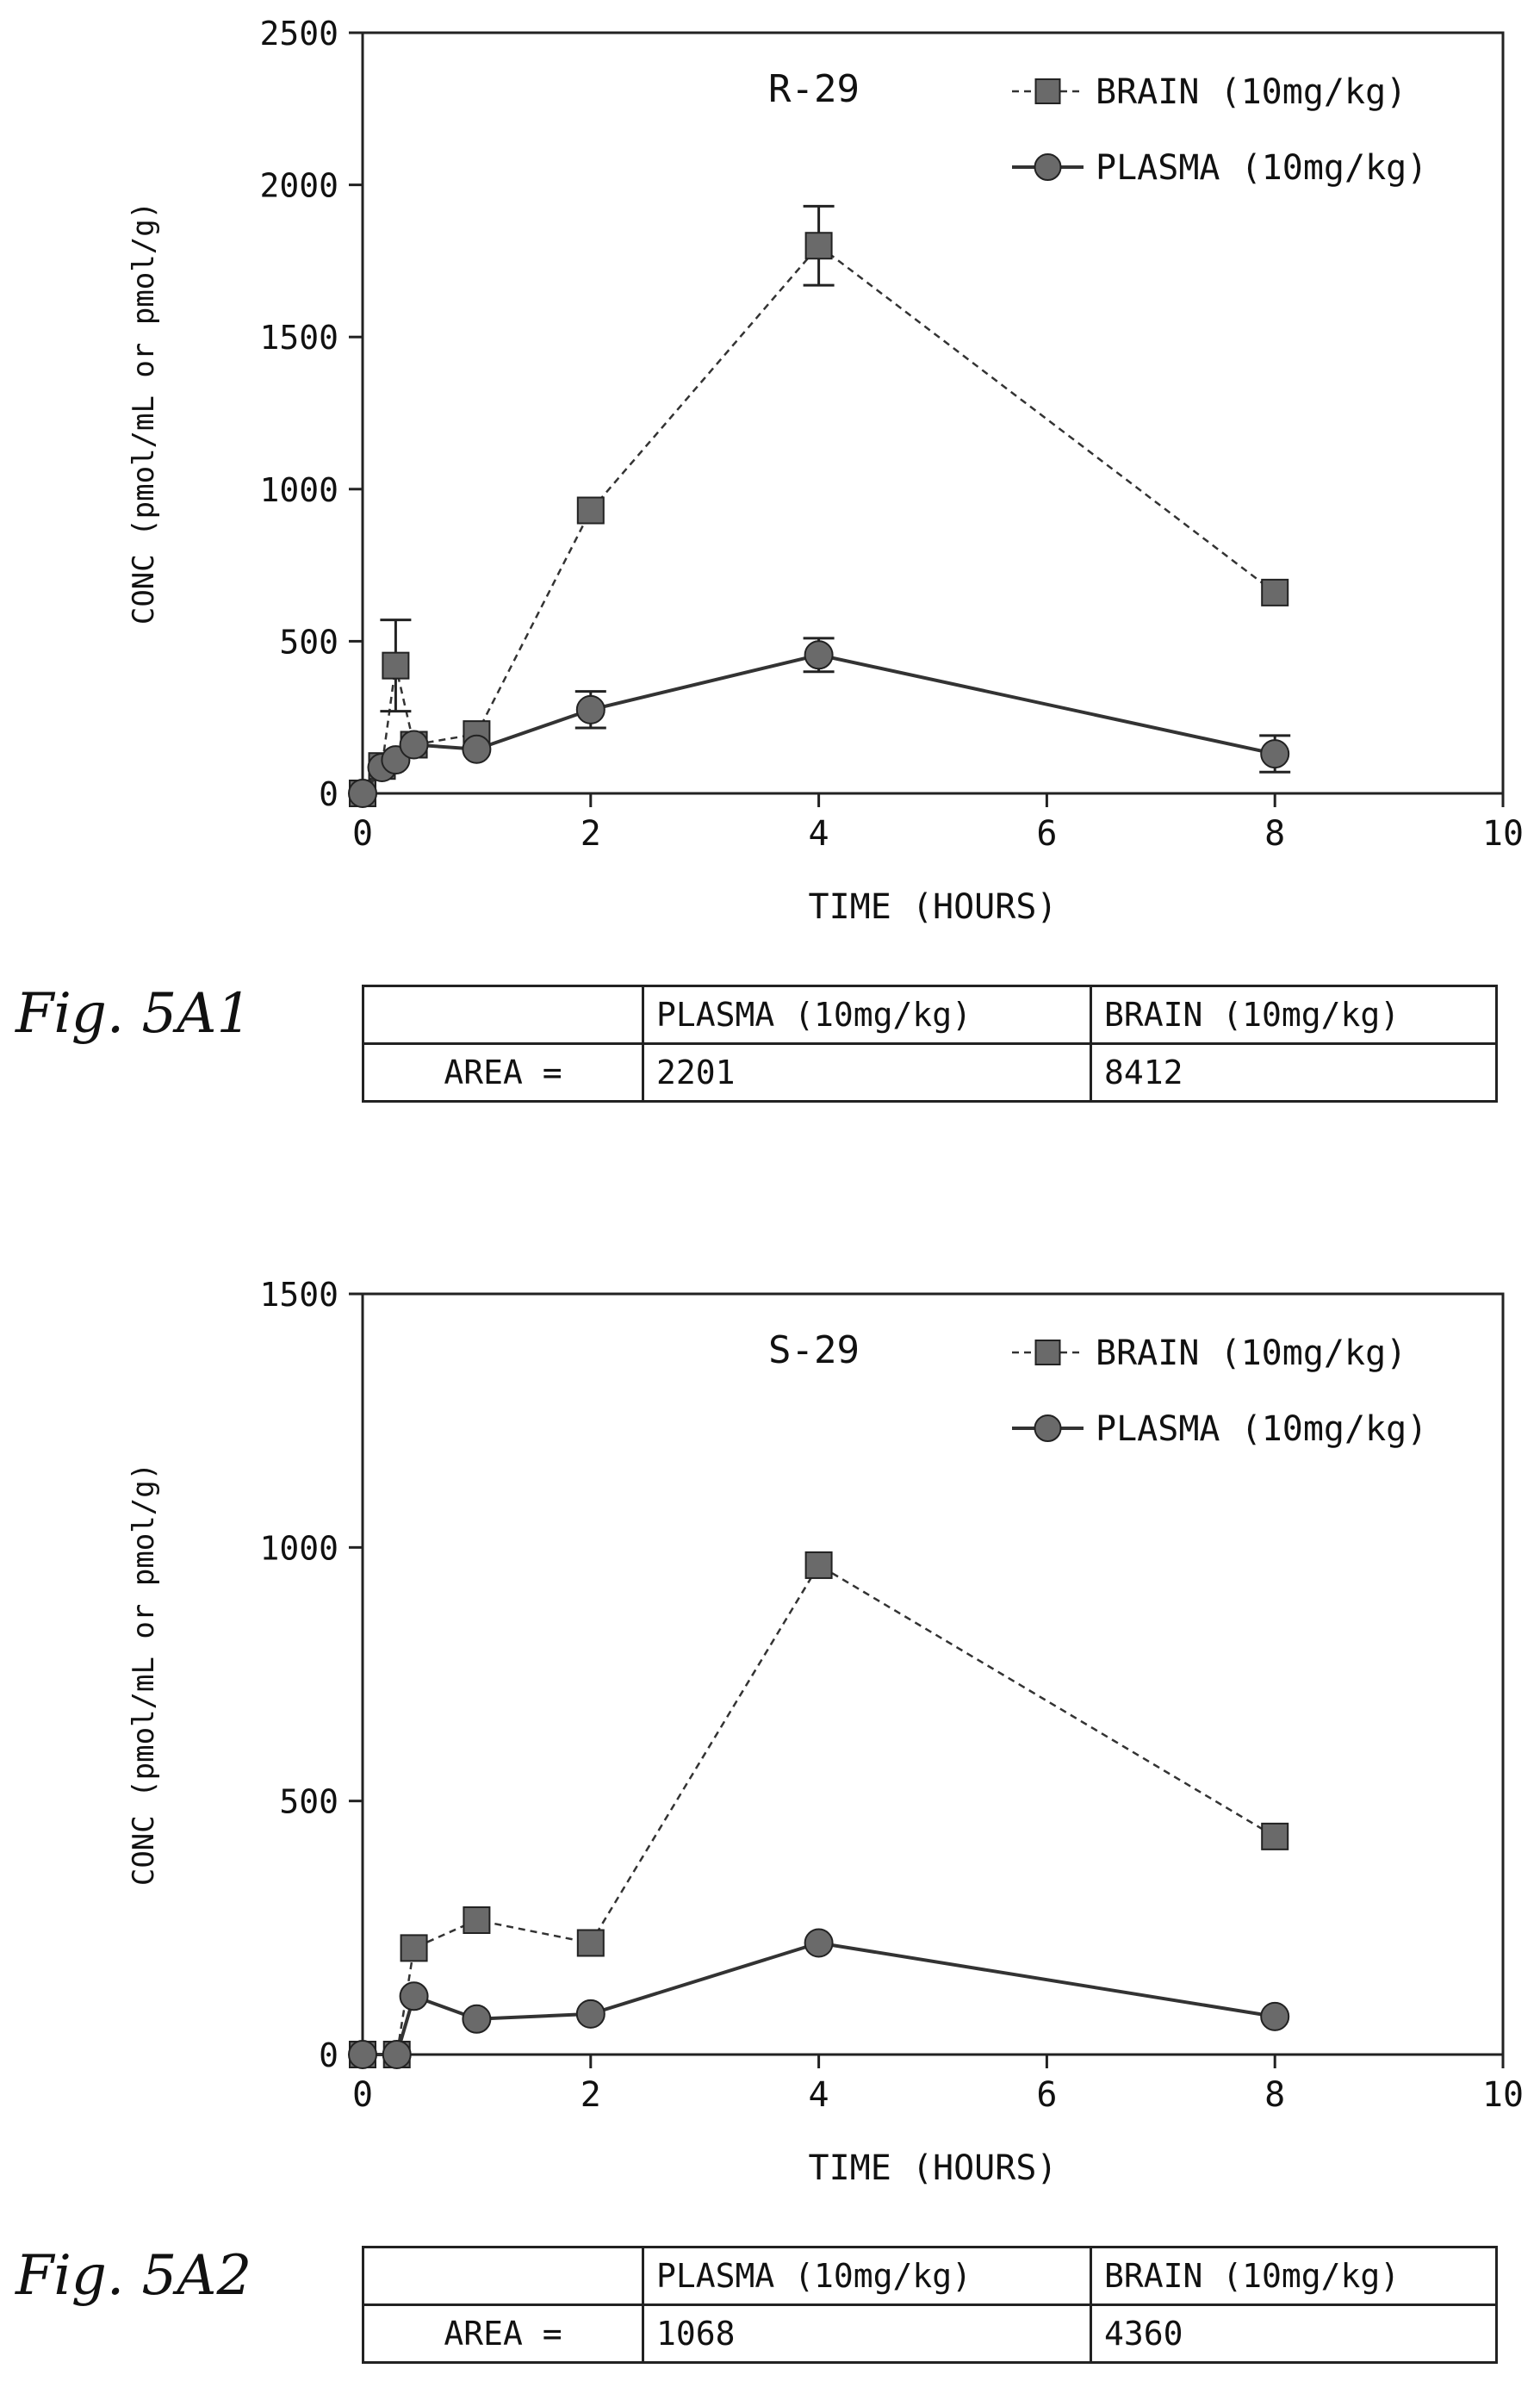  Describe the element at coordinates (299, 34) in the screenshot. I see `y-tick-label: 2500` at that location.